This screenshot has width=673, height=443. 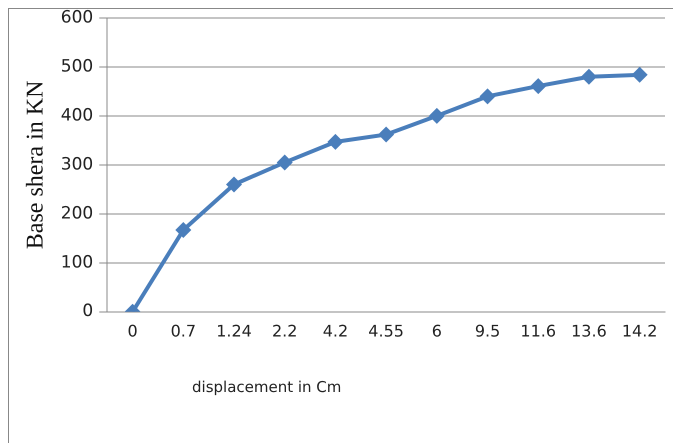 What do you see at coordinates (285, 331) in the screenshot?
I see `x-tick-label: 2.2` at bounding box center [285, 331].